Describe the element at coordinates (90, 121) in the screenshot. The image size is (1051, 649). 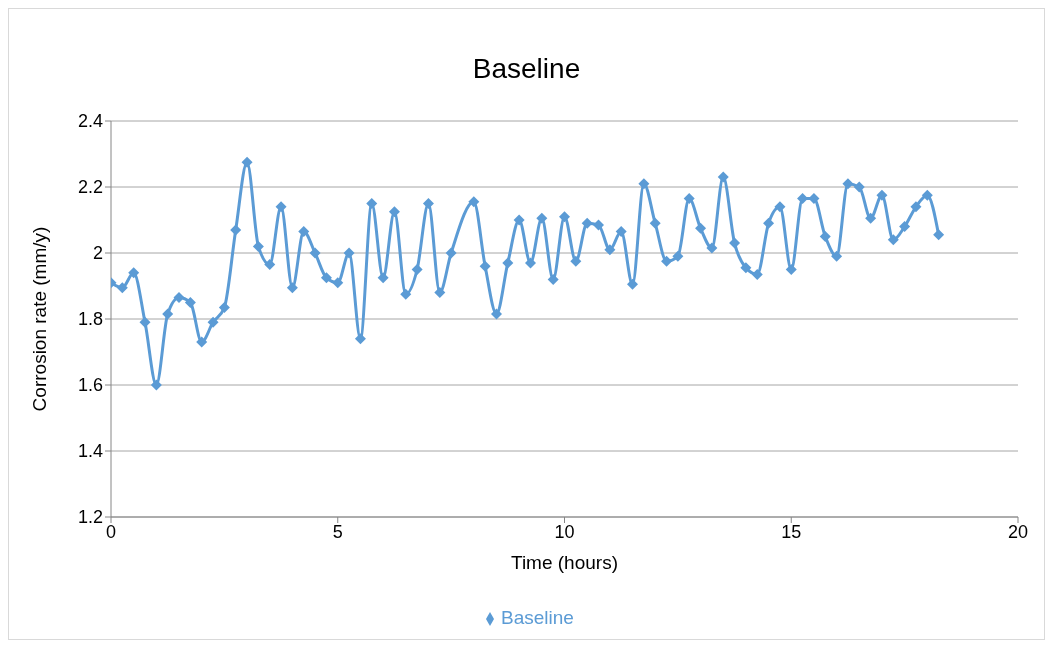
I see `y-tick-label: 2.4` at that location.